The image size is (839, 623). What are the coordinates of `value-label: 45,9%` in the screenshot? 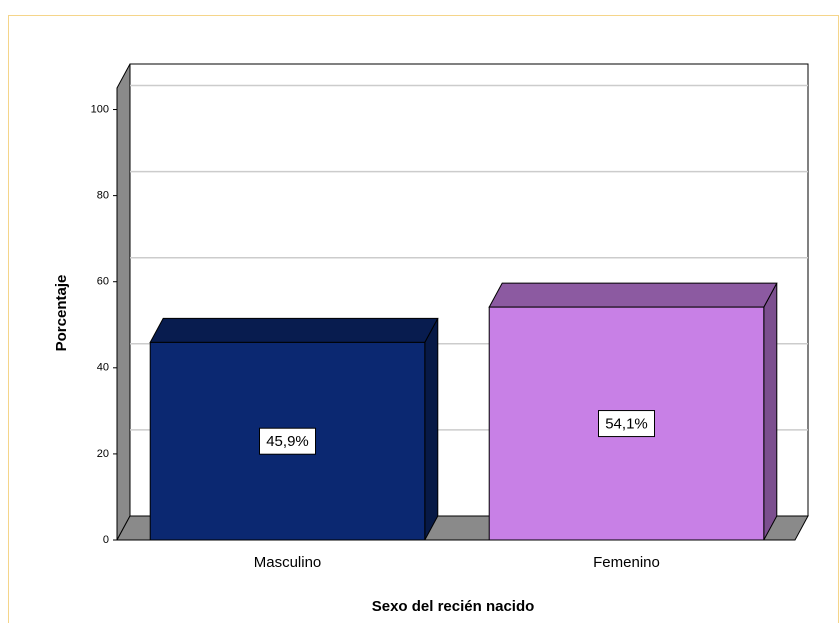 It's located at (287, 441).